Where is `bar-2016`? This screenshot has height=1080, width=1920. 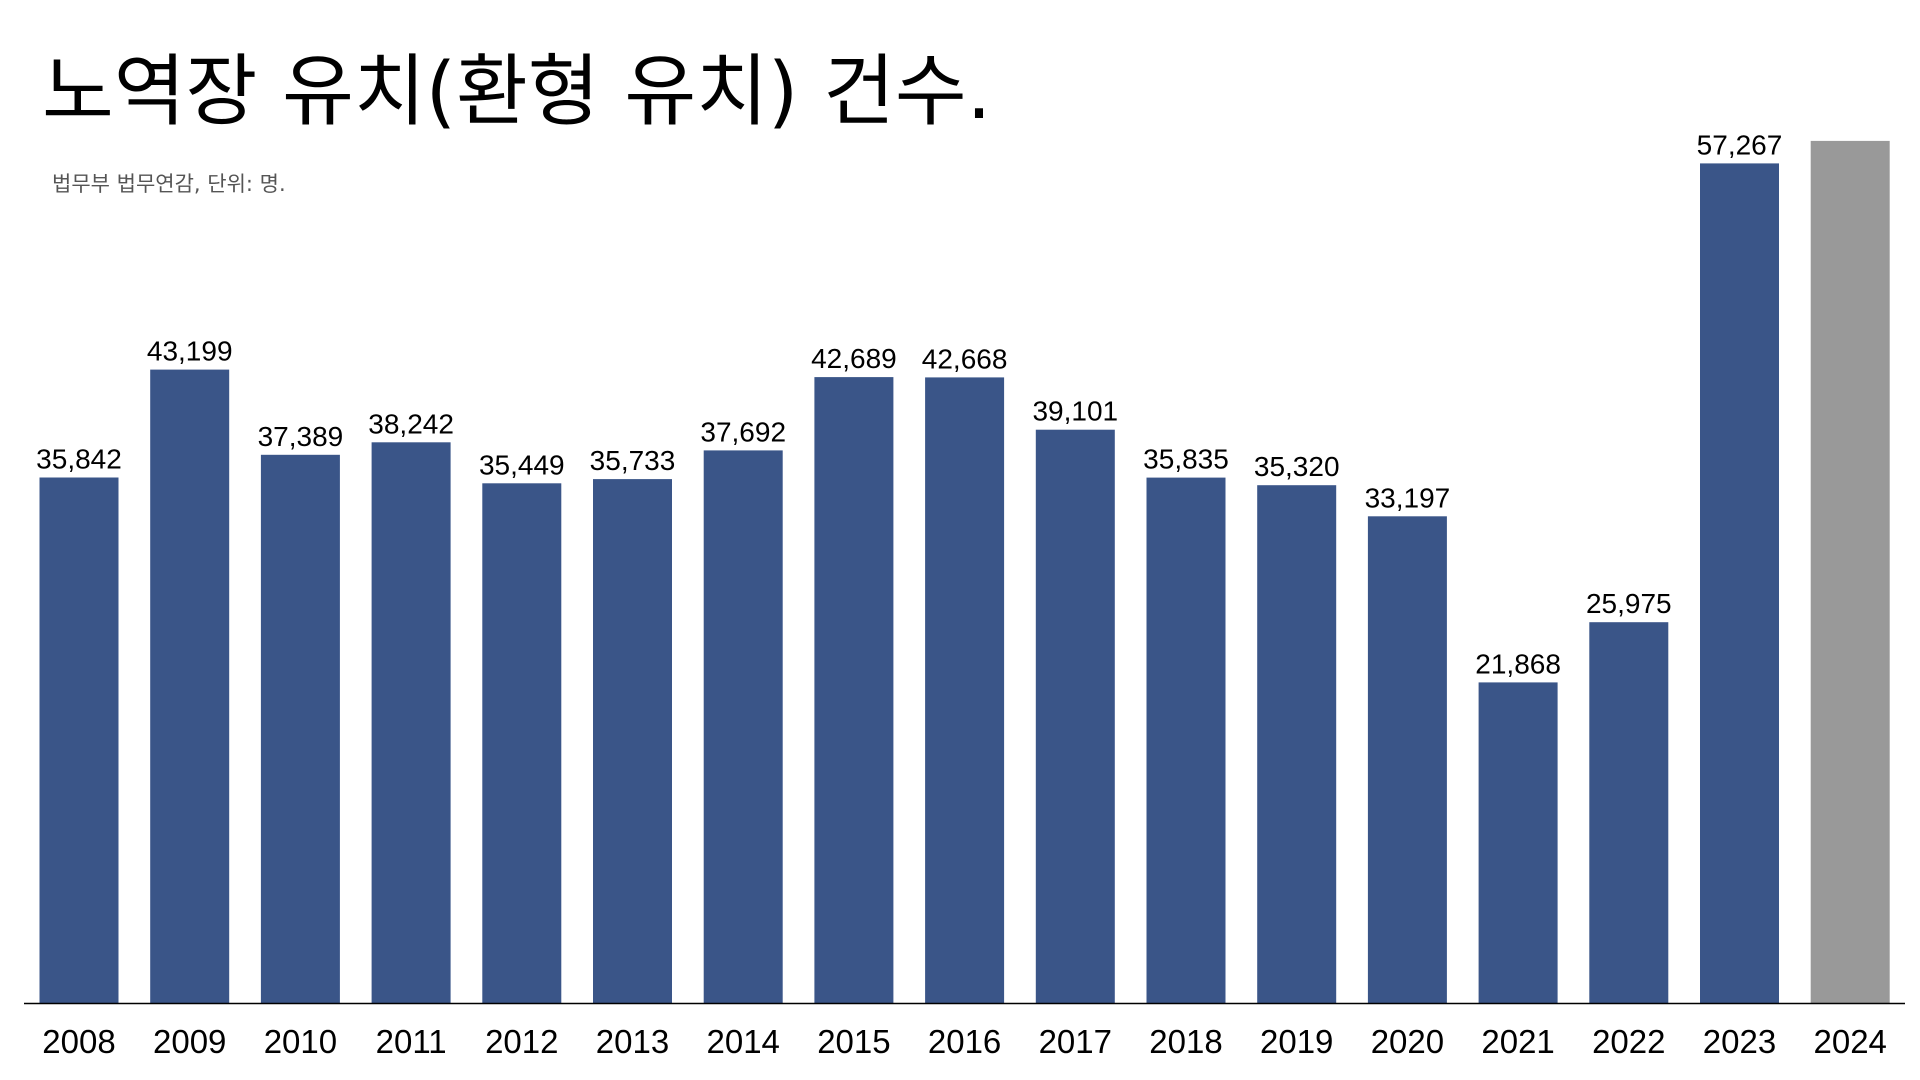 bar-2016 is located at coordinates (965, 690).